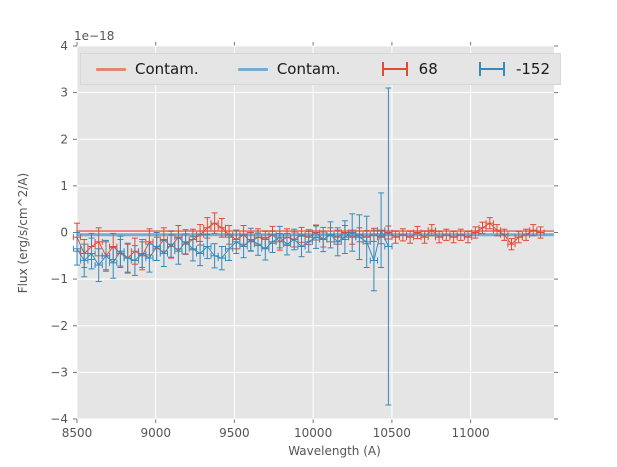  Describe the element at coordinates (513, 69) in the screenshot. I see `legend-item-minus152: -152` at that location.